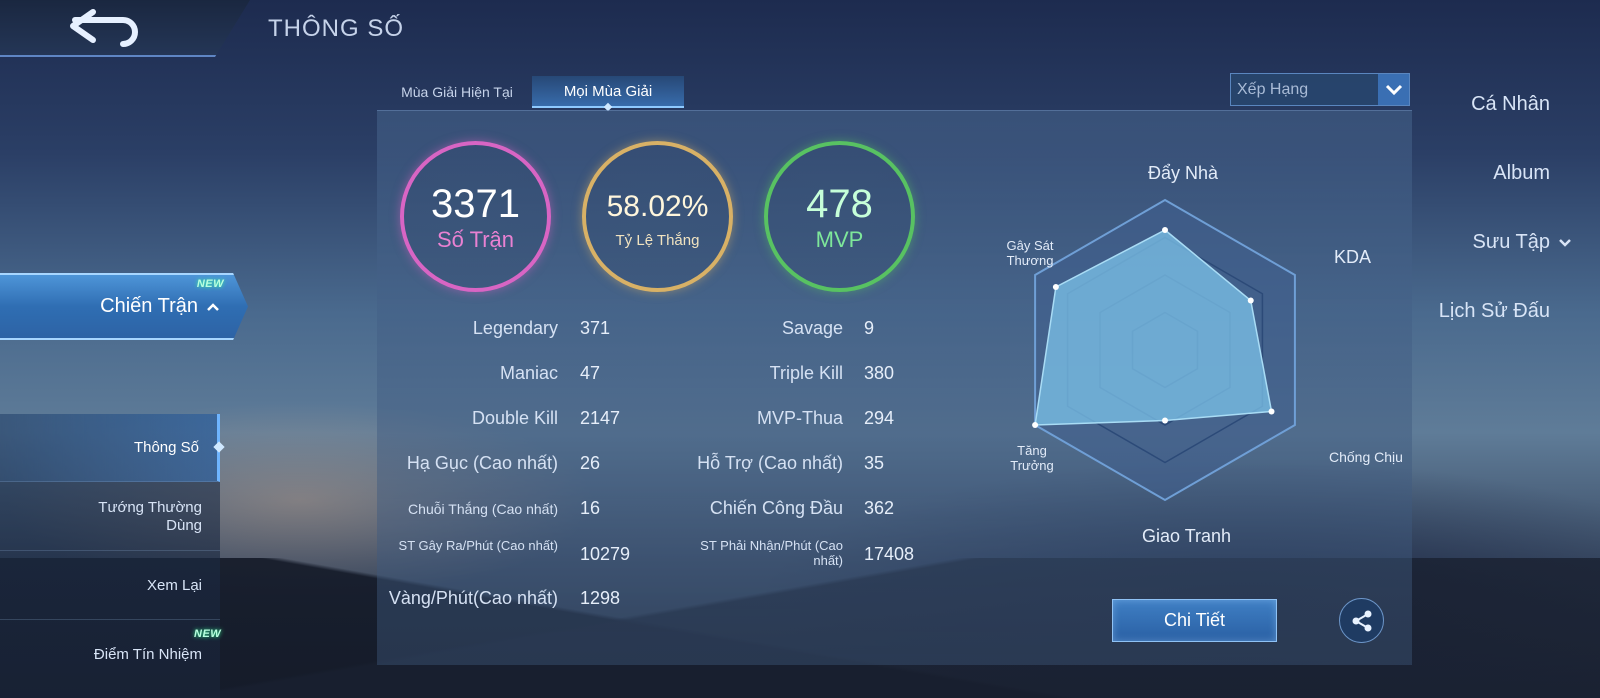 This screenshot has width=1600, height=698. I want to click on mode-dropdown: Xếp Hạng, so click(1320, 89).